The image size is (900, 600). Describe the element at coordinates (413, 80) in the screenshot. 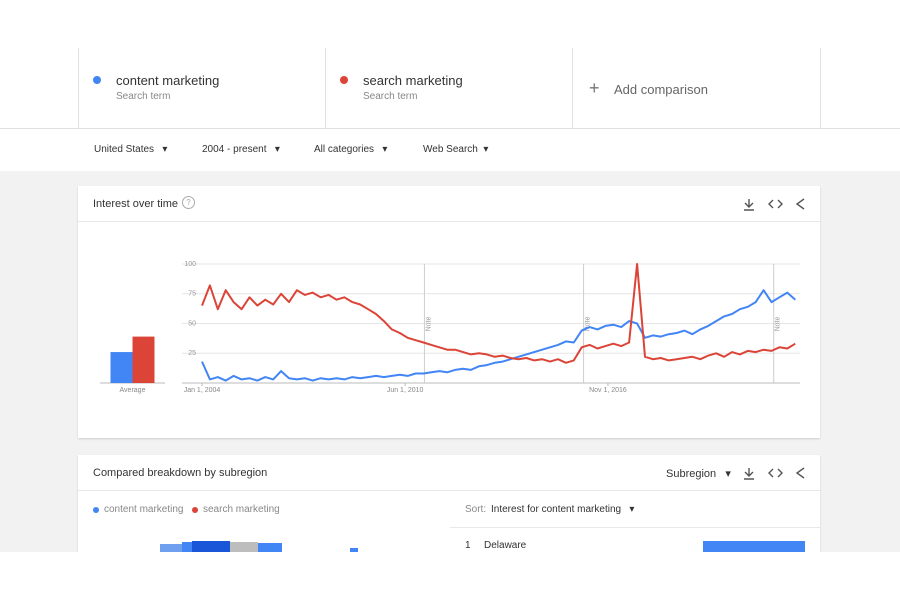

I see `term-name: search marketing` at that location.